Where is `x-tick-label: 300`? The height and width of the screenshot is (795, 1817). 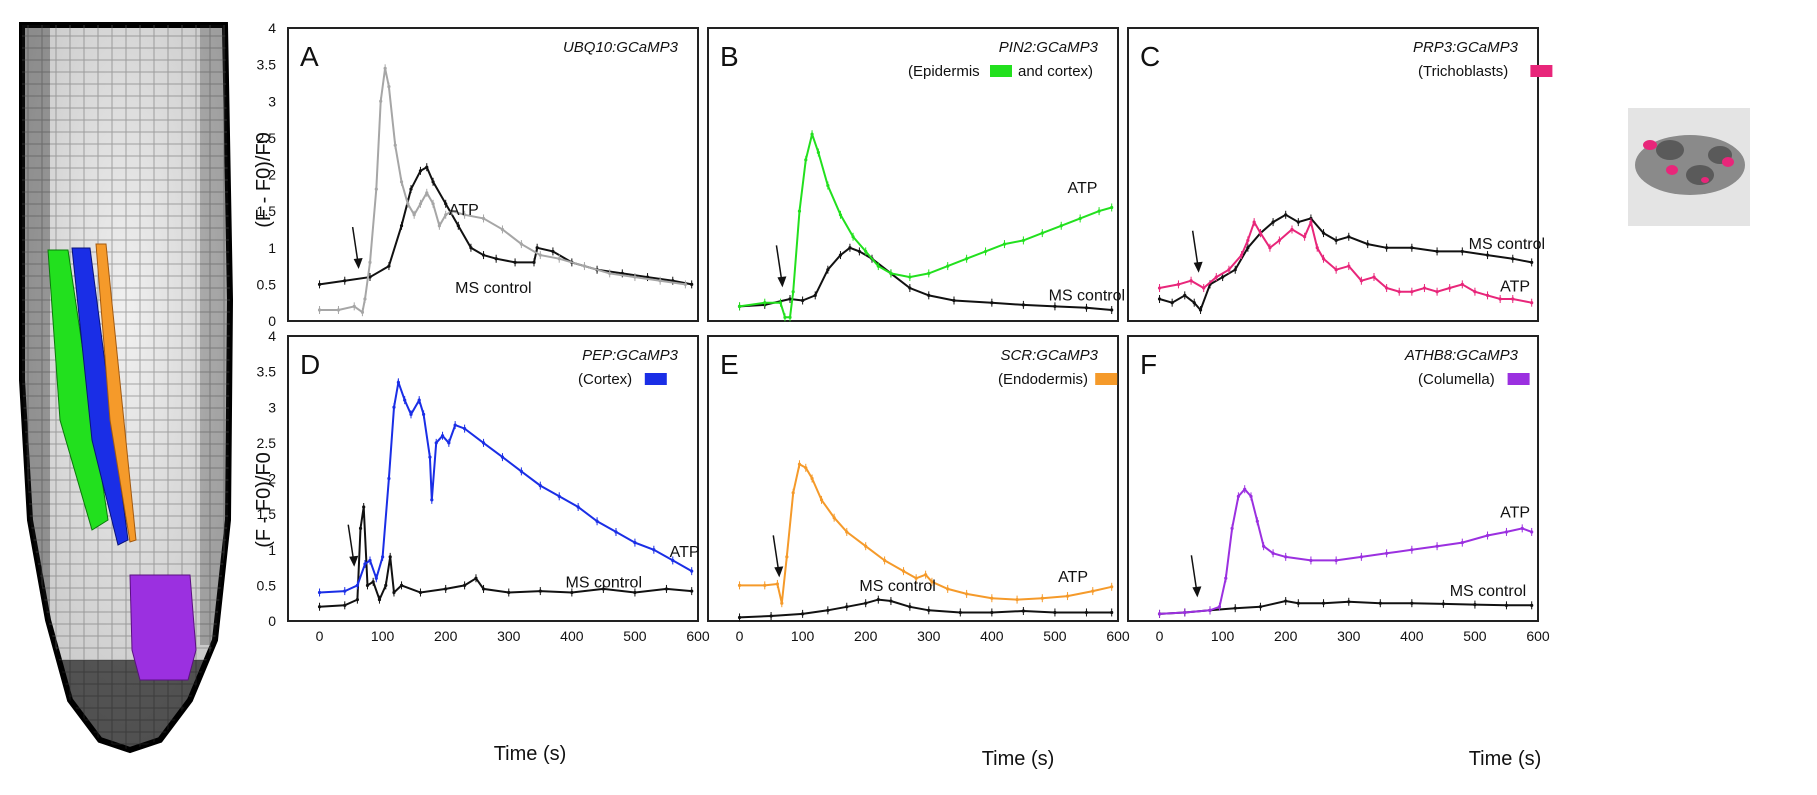
x-tick-label: 300 is located at coordinates (1349, 636).